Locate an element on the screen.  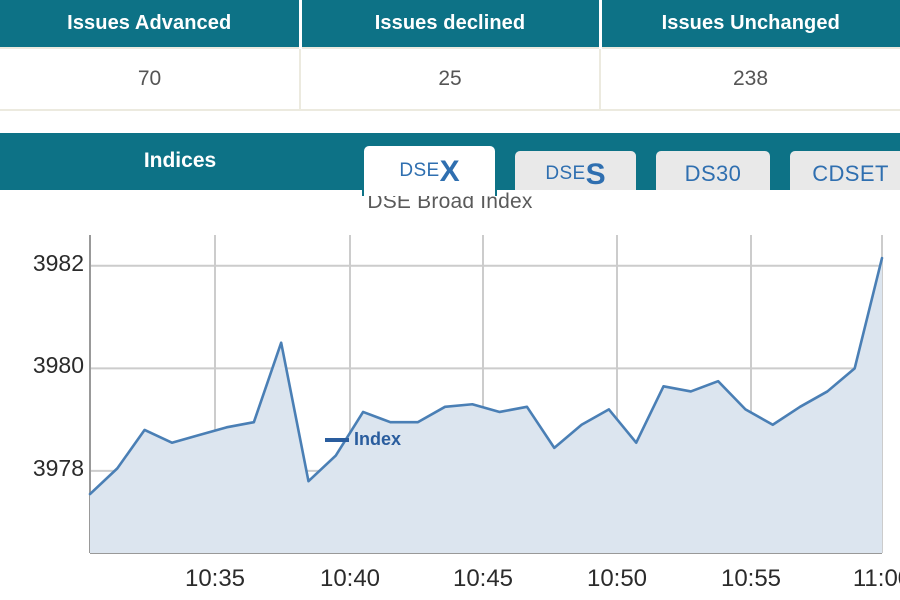
stats-value-row: 70 25 238 is located at coordinates (450, 79).